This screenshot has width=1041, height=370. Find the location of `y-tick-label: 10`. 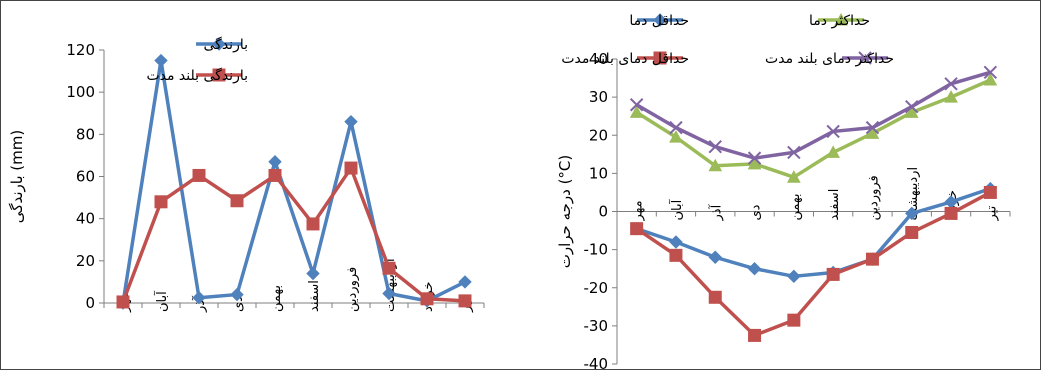

y-tick-label: 10 is located at coordinates (598, 173).